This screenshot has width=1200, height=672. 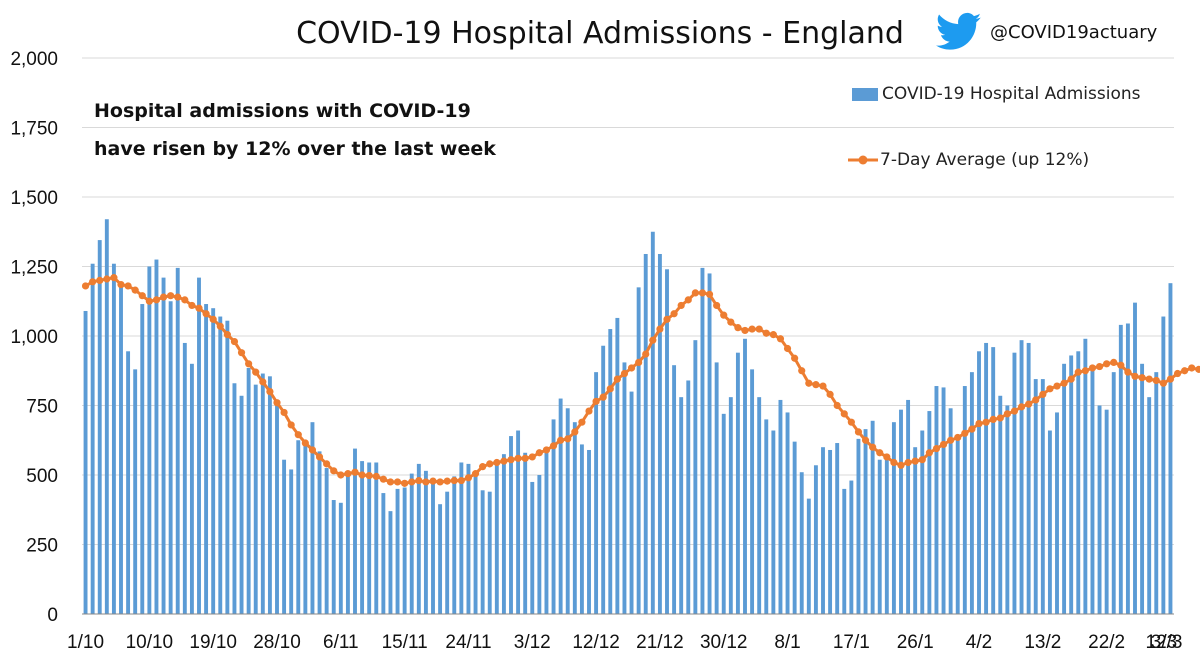 What do you see at coordinates (34, 337) in the screenshot?
I see `y-tick-label: 1,000` at bounding box center [34, 337].